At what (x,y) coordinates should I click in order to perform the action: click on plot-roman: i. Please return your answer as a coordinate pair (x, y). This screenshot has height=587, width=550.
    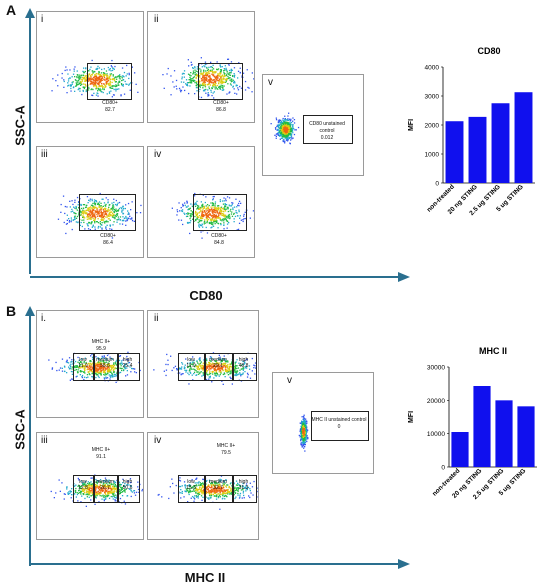
    Looking at the image, I should click on (42, 19).